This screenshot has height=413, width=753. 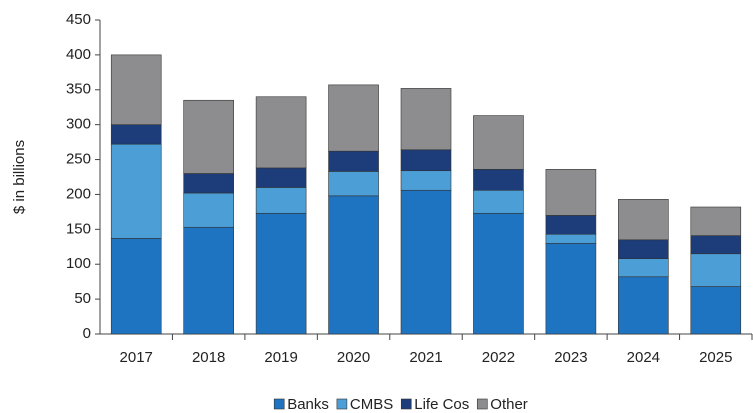 What do you see at coordinates (425, 357) in the screenshot?
I see `x-tick-label: 2021` at bounding box center [425, 357].